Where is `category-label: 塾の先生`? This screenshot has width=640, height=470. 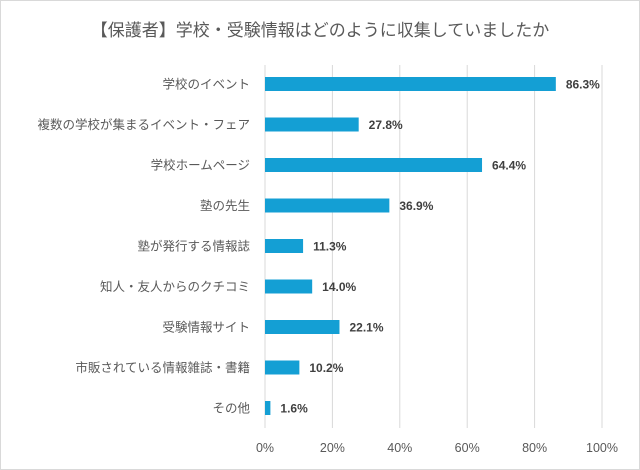
category-label: 塾の先生 is located at coordinates (225, 205).